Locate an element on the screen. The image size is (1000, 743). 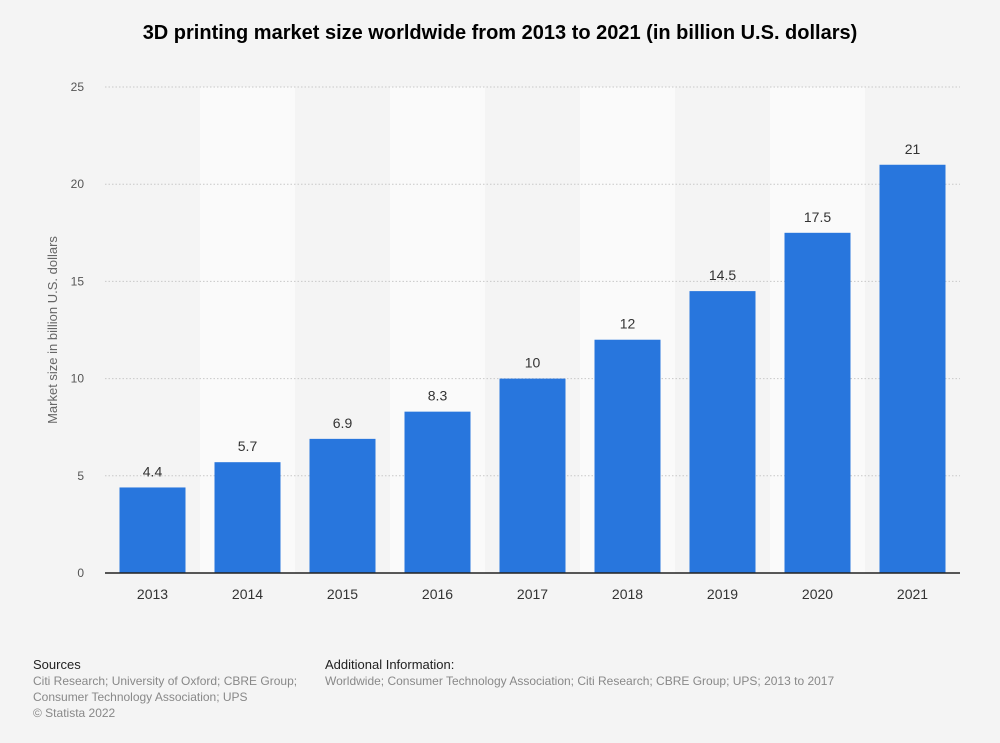
data-label: 12 is located at coordinates (628, 324).